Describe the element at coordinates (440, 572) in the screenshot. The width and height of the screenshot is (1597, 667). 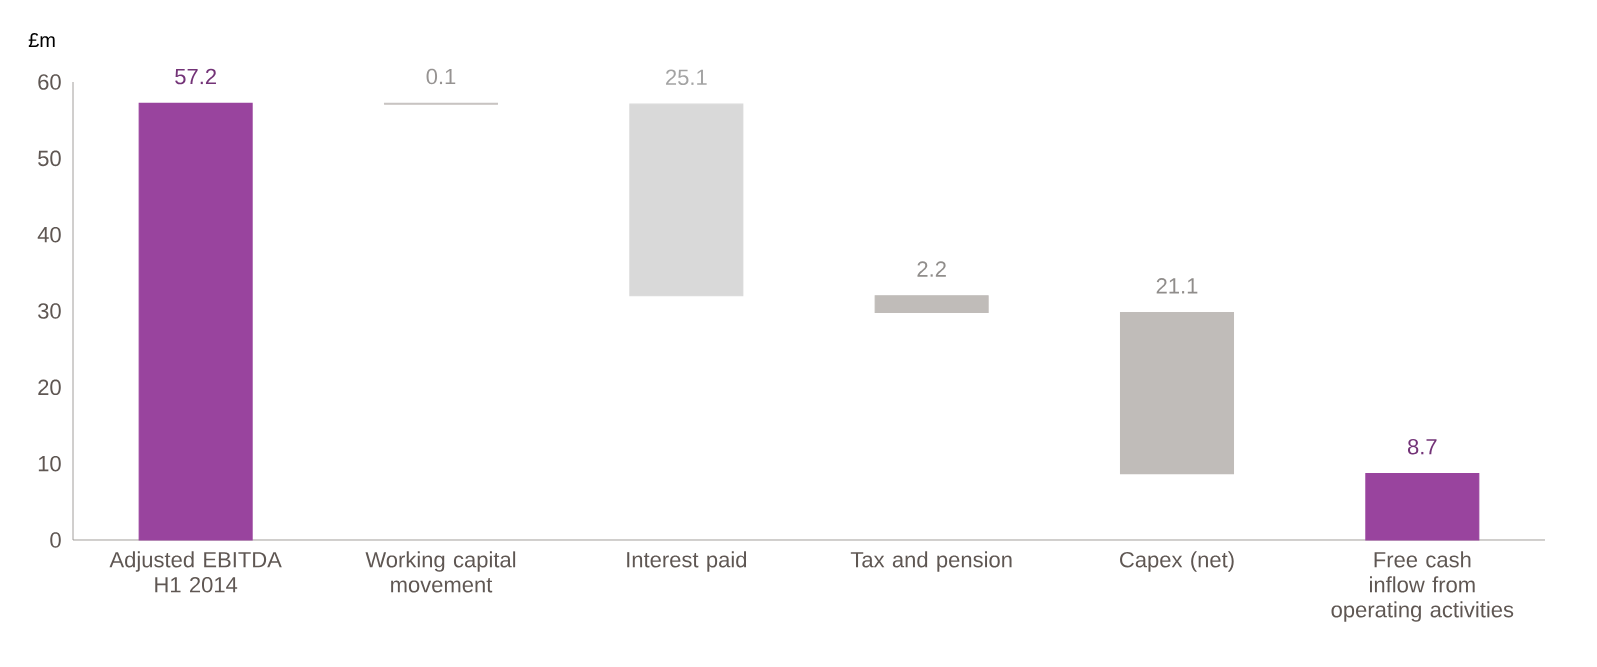
I see `x-tick-label: Working capital movement` at that location.